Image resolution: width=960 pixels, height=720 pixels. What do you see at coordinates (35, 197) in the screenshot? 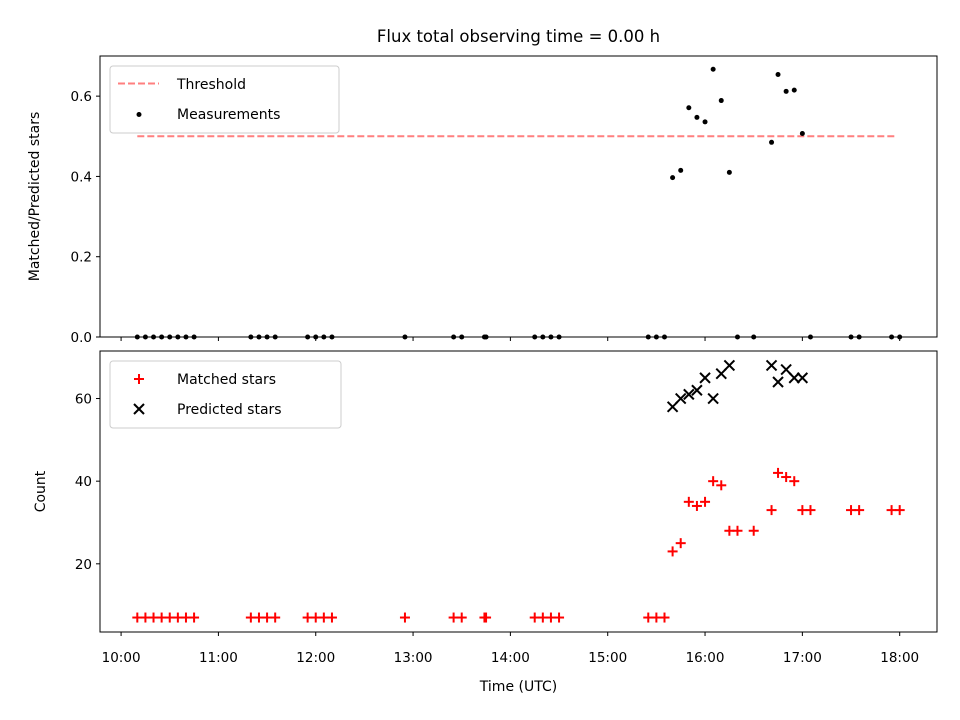
I see `ratio-y-axis-label: Matched/Predicted stars` at bounding box center [35, 197].